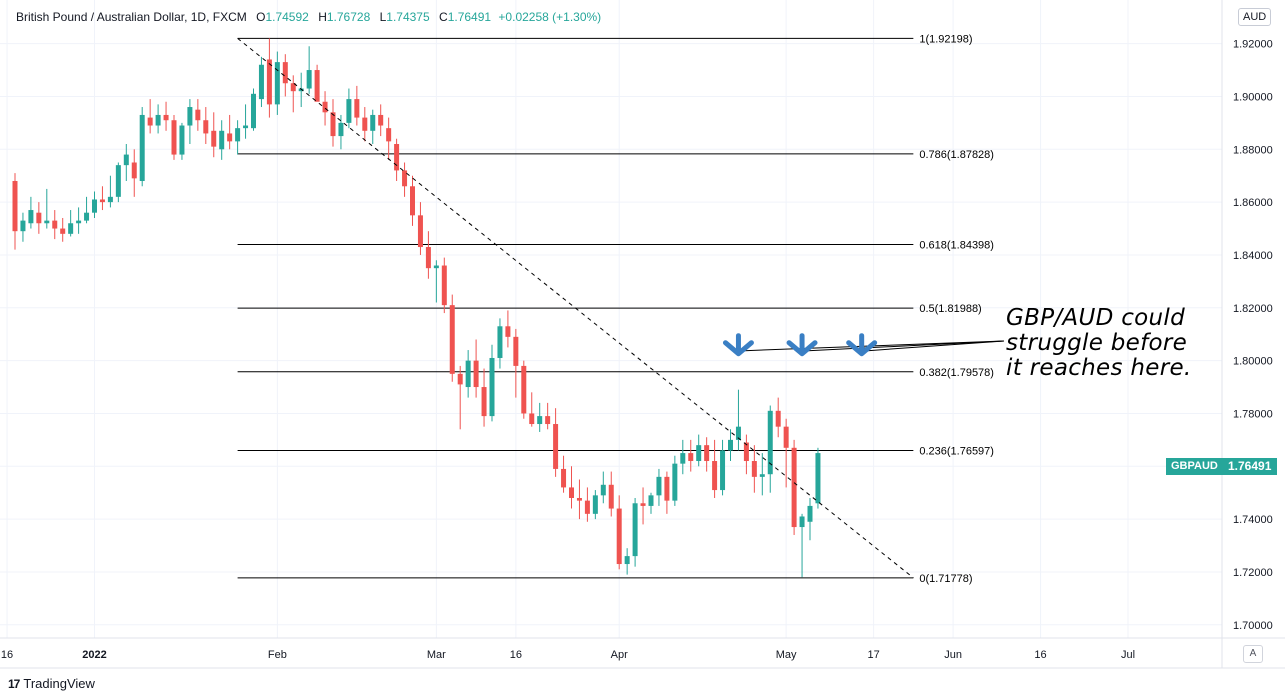 The height and width of the screenshot is (697, 1285). What do you see at coordinates (14, 684) in the screenshot?
I see `tradingview-logo-icon: 17` at bounding box center [14, 684].